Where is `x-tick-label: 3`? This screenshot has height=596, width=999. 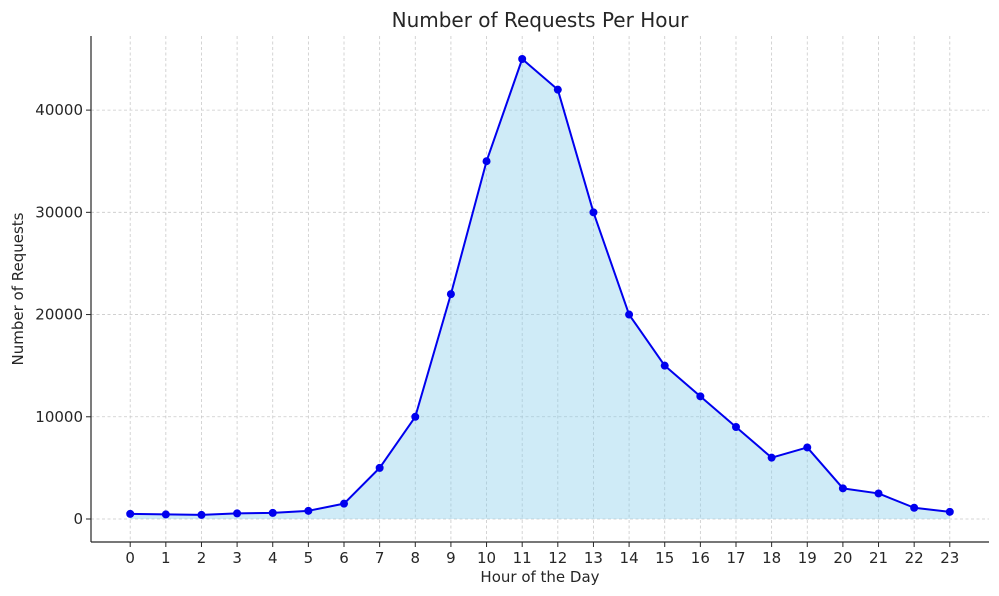
x-tick-label: 3 is located at coordinates (237, 558).